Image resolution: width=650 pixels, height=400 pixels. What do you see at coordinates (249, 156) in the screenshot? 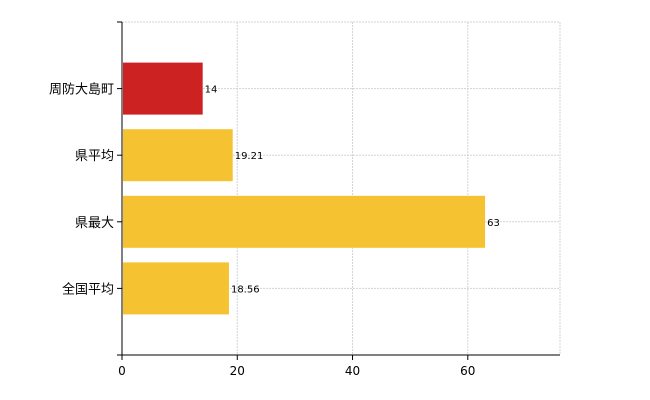
I see `data-label: 19.21` at bounding box center [249, 156].